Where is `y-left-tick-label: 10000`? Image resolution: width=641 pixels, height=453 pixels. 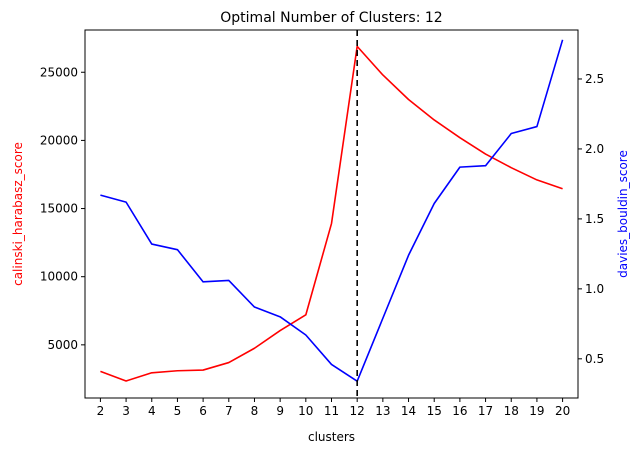
y-left-tick-label: 10000 is located at coordinates (59, 277).